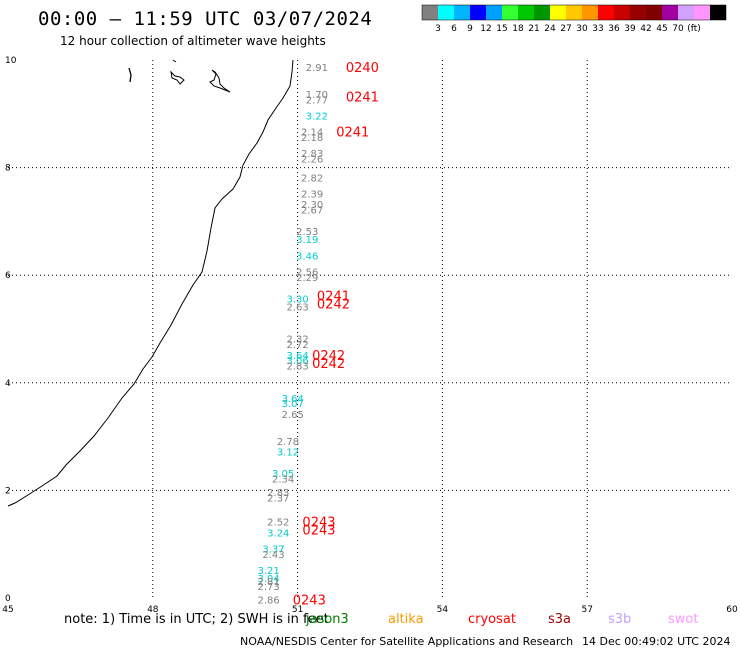 The width and height of the screenshot is (740, 650). I want to click on wave-height-label: 2.91, so click(317, 68).